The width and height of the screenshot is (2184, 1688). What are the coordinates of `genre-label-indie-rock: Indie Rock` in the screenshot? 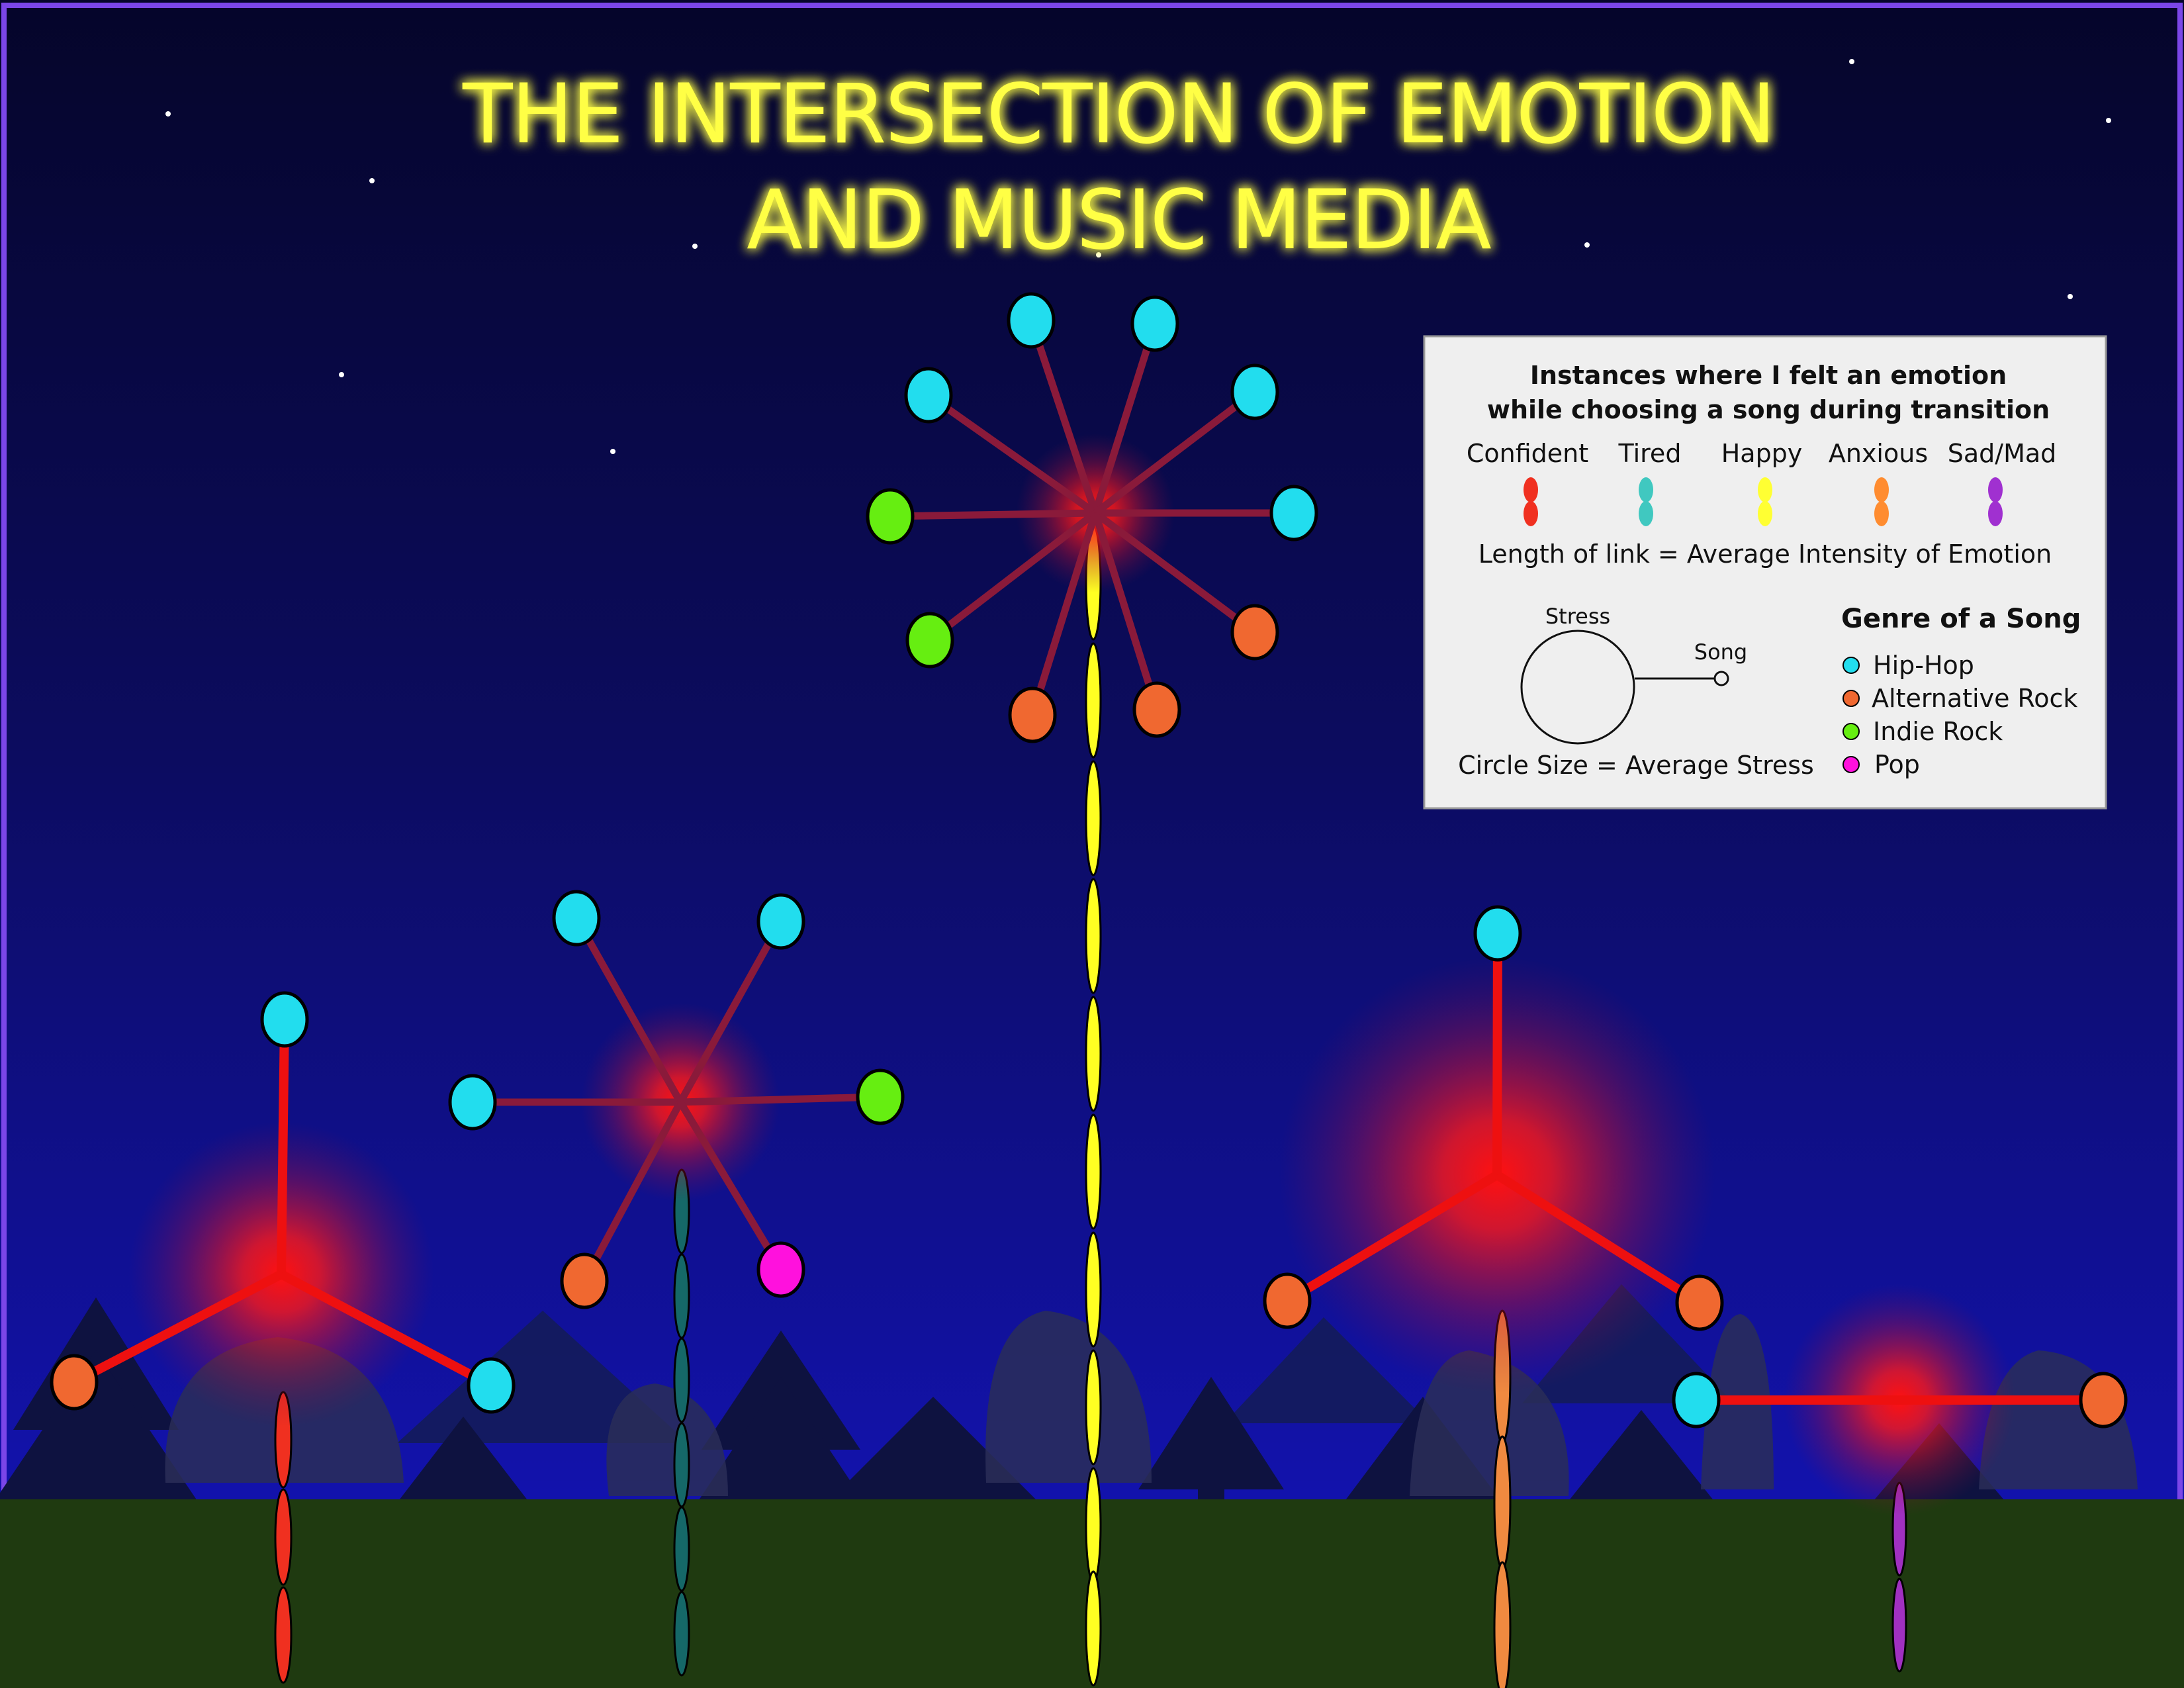 It's located at (1938, 731).